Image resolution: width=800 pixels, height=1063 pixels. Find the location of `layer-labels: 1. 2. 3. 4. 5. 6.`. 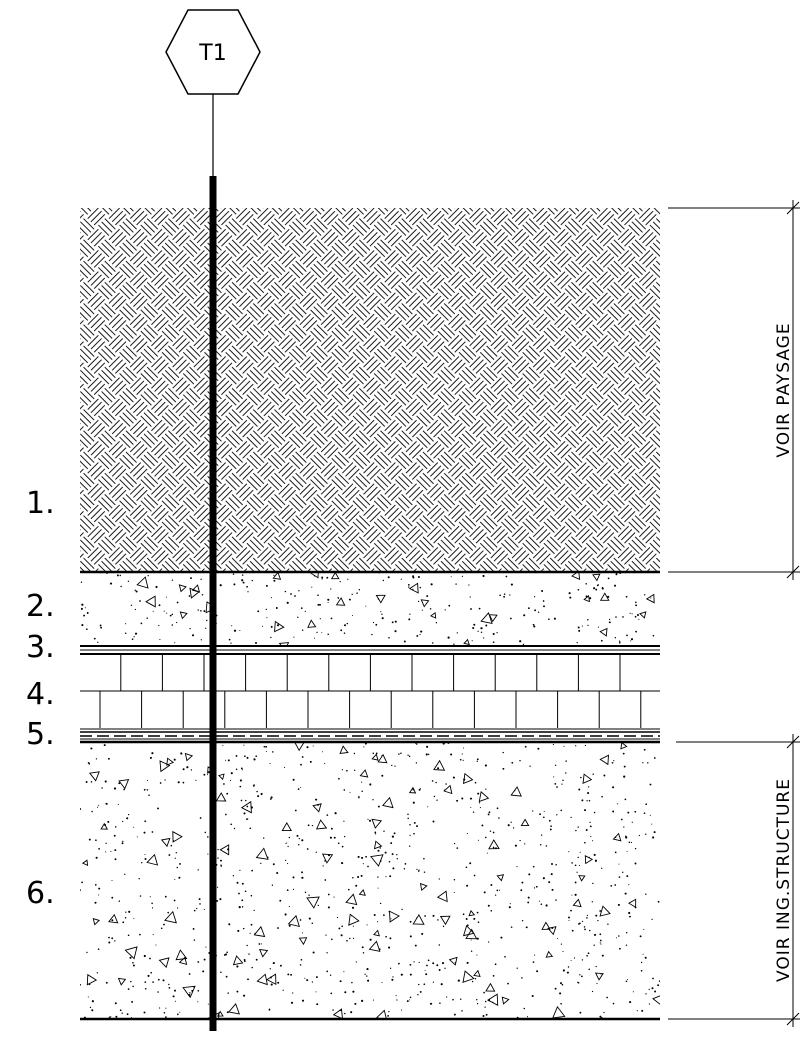

layer-labels: 1. 2. 3. 4. 5. 6. is located at coordinates (40, 698).